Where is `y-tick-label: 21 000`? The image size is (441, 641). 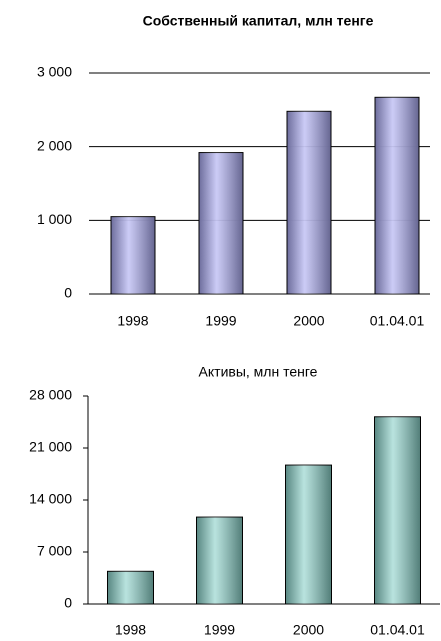 y-tick-label: 21 000 is located at coordinates (50, 447).